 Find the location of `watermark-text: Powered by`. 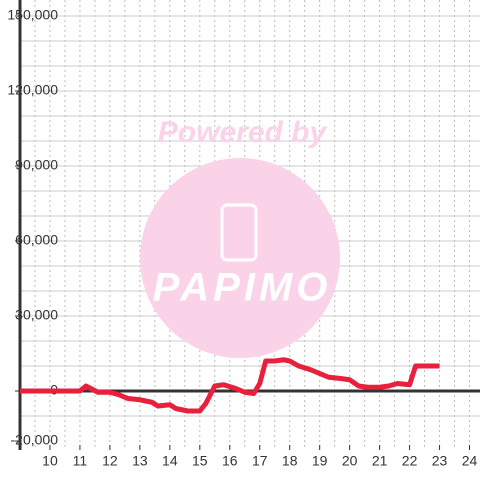

watermark-text: Powered by is located at coordinates (243, 132).